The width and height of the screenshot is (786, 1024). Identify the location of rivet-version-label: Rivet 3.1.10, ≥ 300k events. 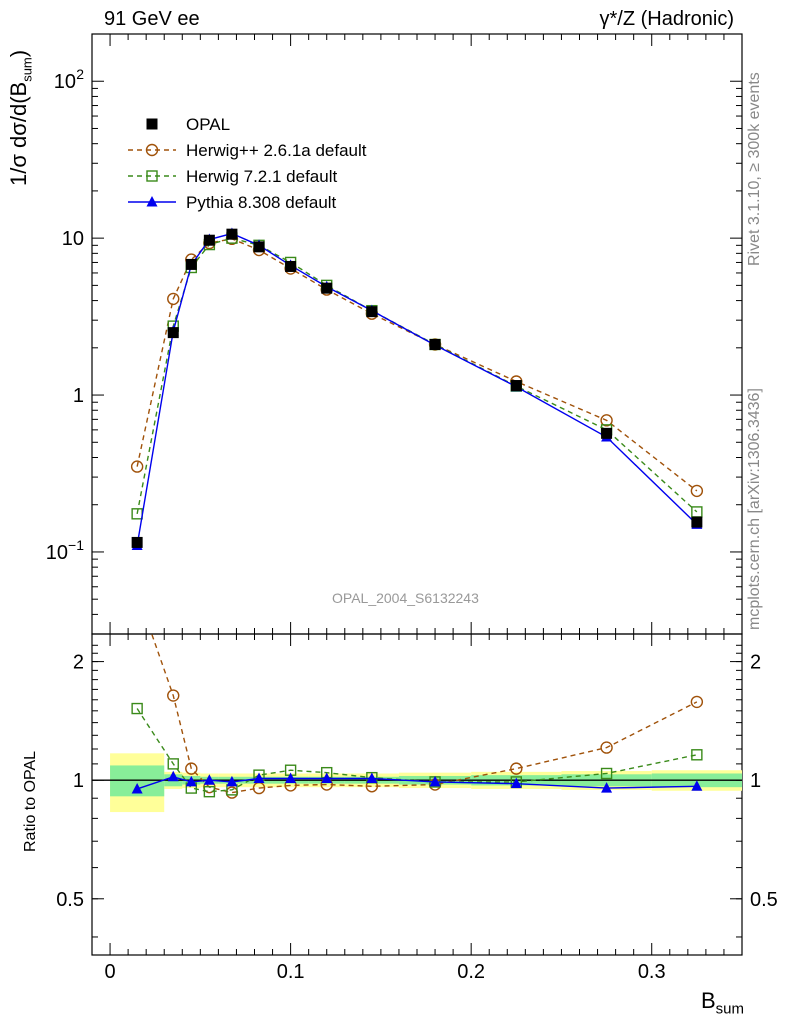
(754, 169).